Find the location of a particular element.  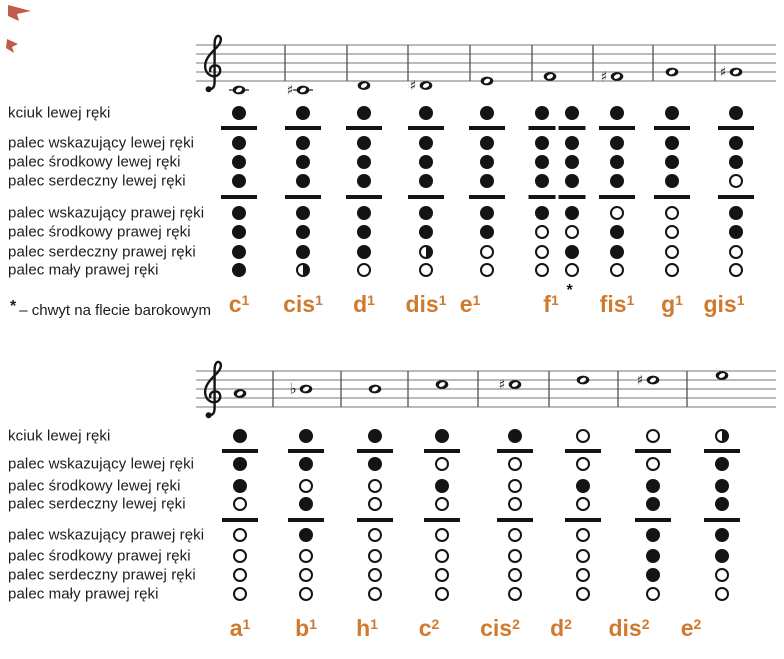

note-name: g is located at coordinates (668, 304).